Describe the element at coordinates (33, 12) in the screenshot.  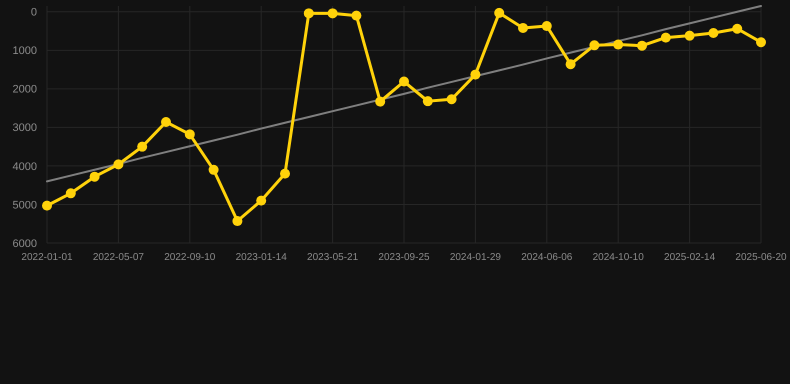
I see `y-tick-label: 0` at that location.